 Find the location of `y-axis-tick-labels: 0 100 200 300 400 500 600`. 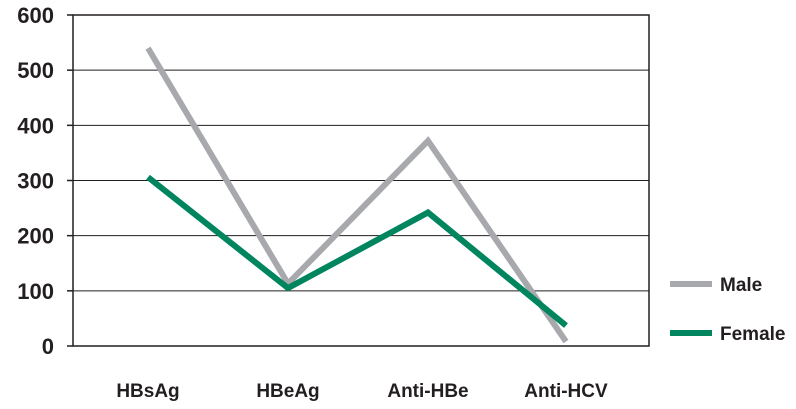

y-axis-tick-labels: 0 100 200 300 400 500 600 is located at coordinates (45, 181).